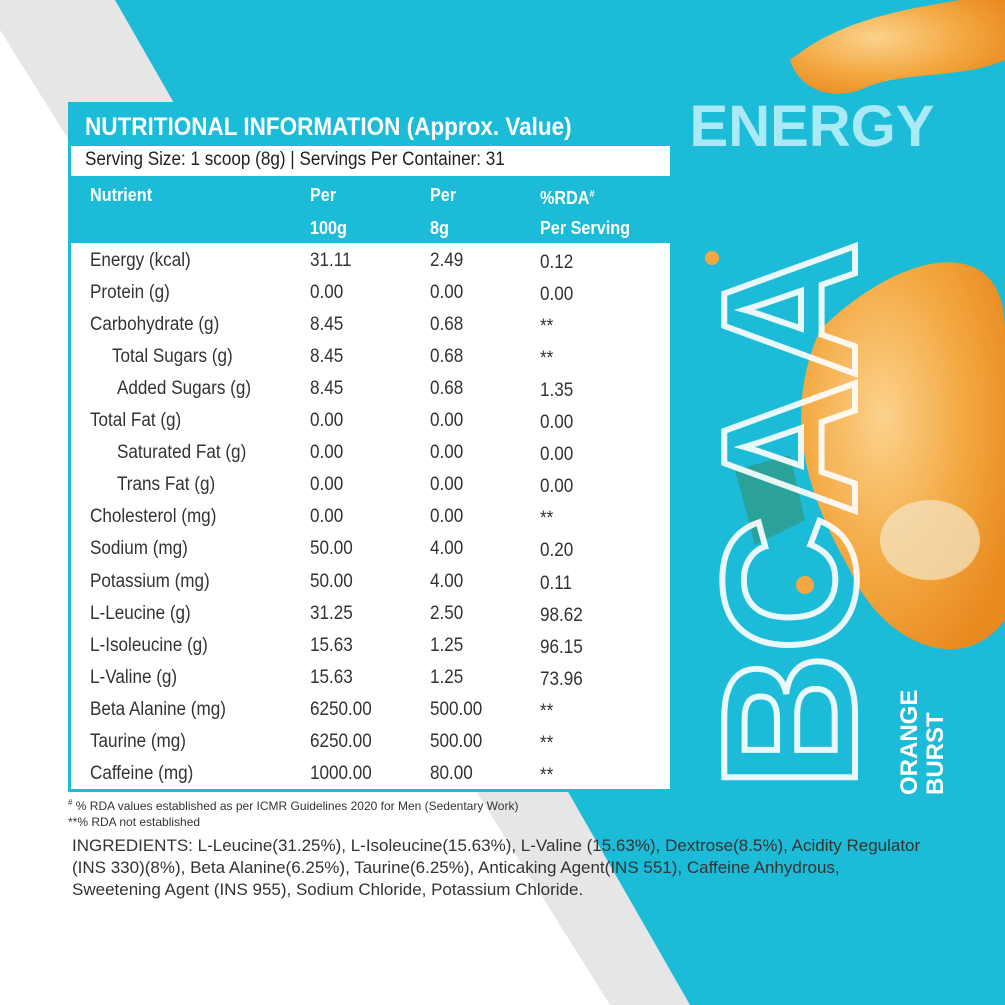  I want to click on header-bar, so click(370, 209).